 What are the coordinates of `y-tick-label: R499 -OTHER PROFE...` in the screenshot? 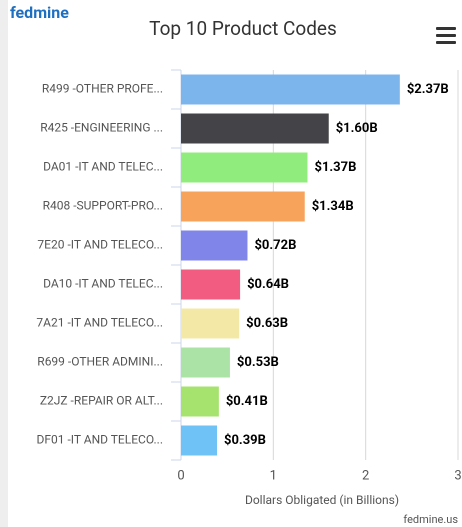 It's located at (102, 89).